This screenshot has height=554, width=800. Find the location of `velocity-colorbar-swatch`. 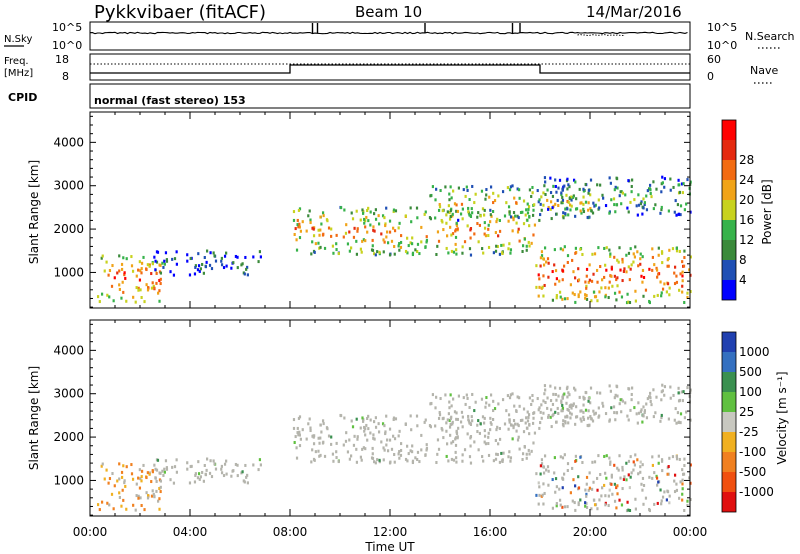

velocity-colorbar-swatch is located at coordinates (729, 382).